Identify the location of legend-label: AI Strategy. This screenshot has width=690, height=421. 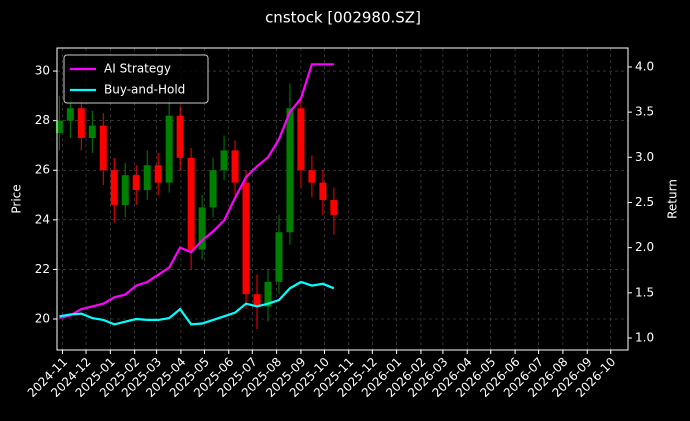
(137, 69).